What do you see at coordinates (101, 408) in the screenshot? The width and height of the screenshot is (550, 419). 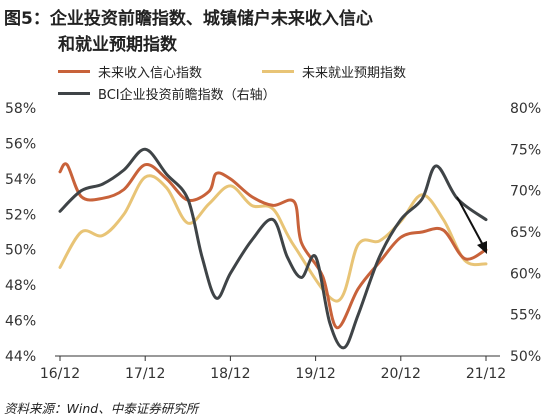 I see `source-note: 资料来源：Wind、中泰证券研究所` at bounding box center [101, 408].